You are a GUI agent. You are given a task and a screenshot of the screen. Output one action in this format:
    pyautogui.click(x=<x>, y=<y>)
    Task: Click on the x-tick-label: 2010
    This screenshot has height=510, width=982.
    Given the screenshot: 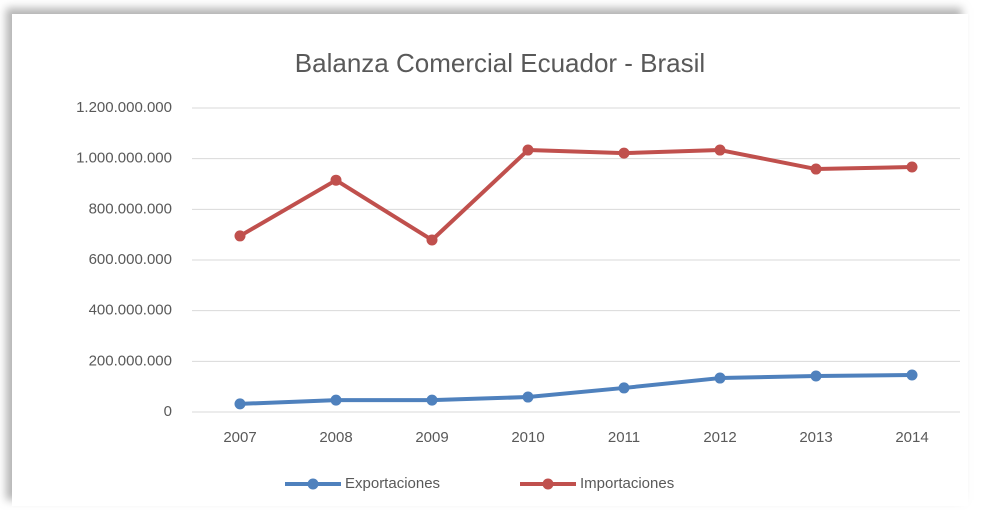 What is the action you would take?
    pyautogui.click(x=527, y=437)
    